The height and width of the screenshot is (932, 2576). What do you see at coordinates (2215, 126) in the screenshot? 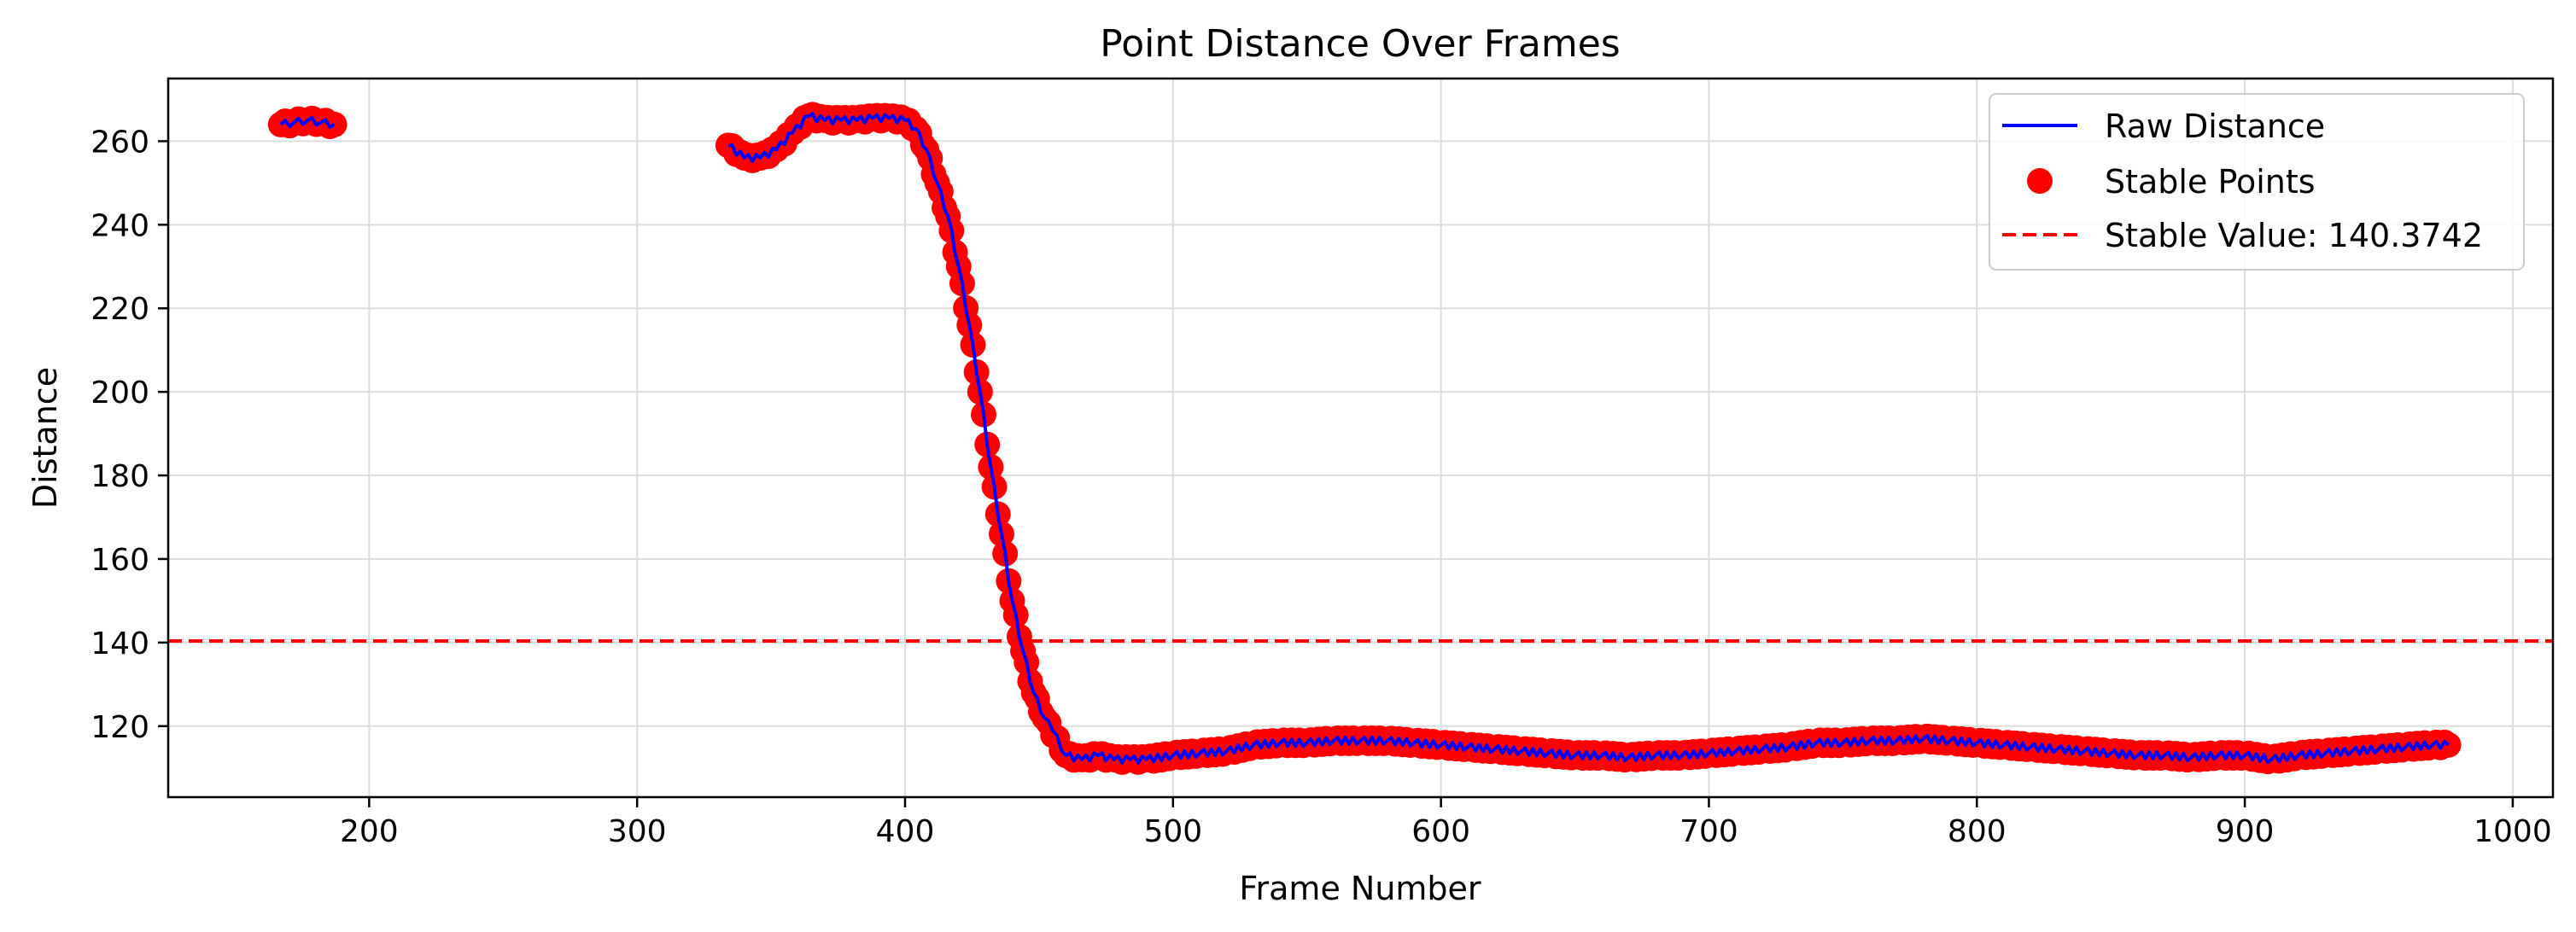
I see `legend-label-raw-distance: Raw Distance` at bounding box center [2215, 126].